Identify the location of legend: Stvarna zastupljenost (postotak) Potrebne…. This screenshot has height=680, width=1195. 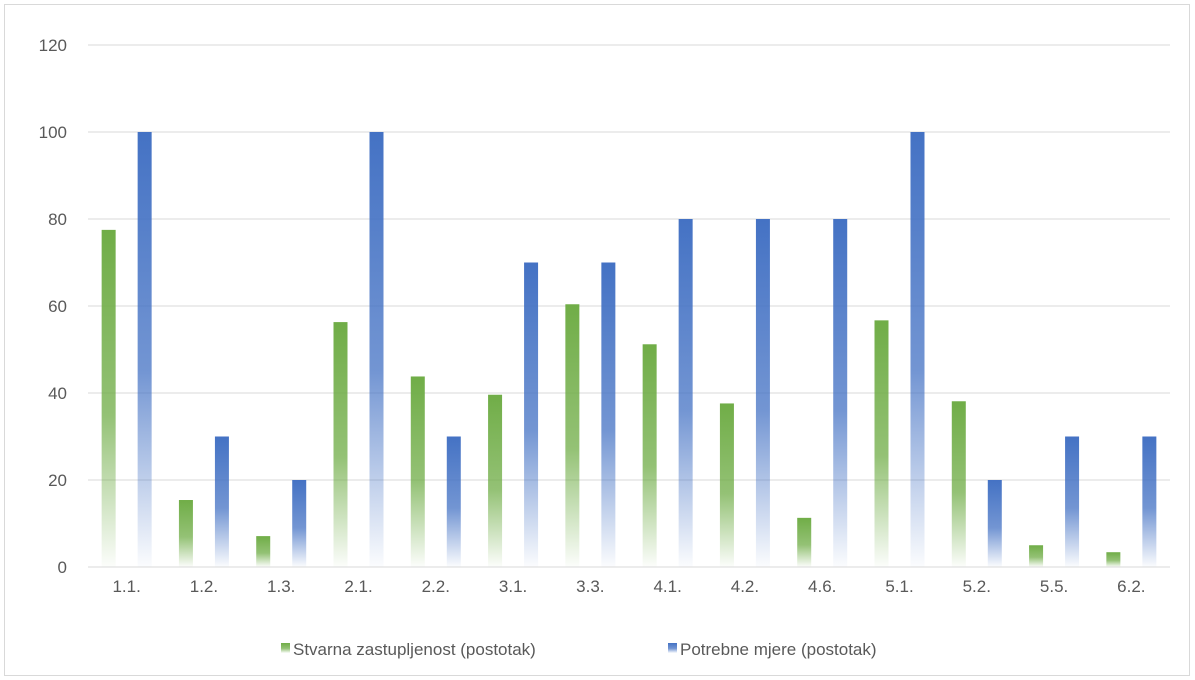
(579, 649).